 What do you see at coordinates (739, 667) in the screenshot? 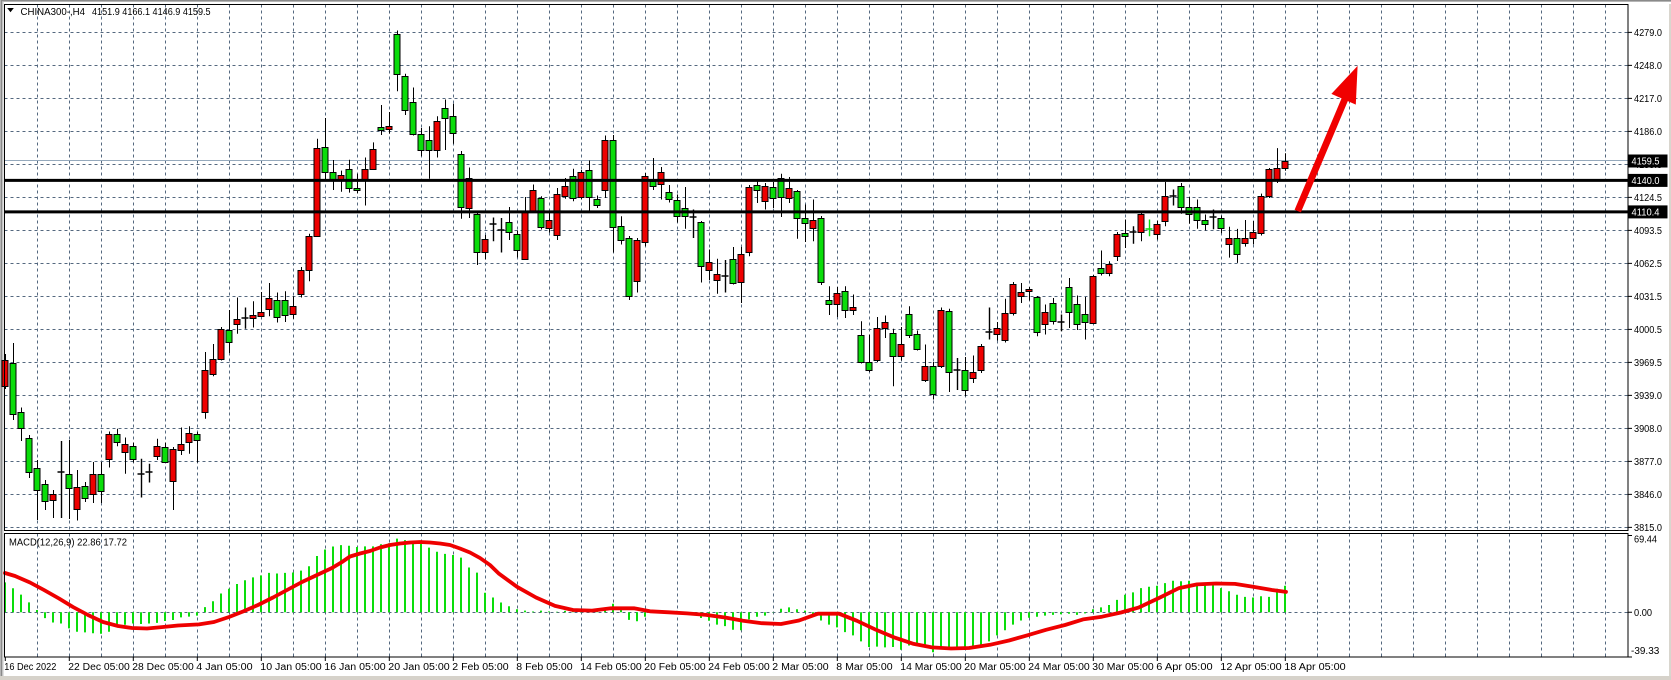
I see `svg-text: 24 Feb 05:00` at bounding box center [739, 667].